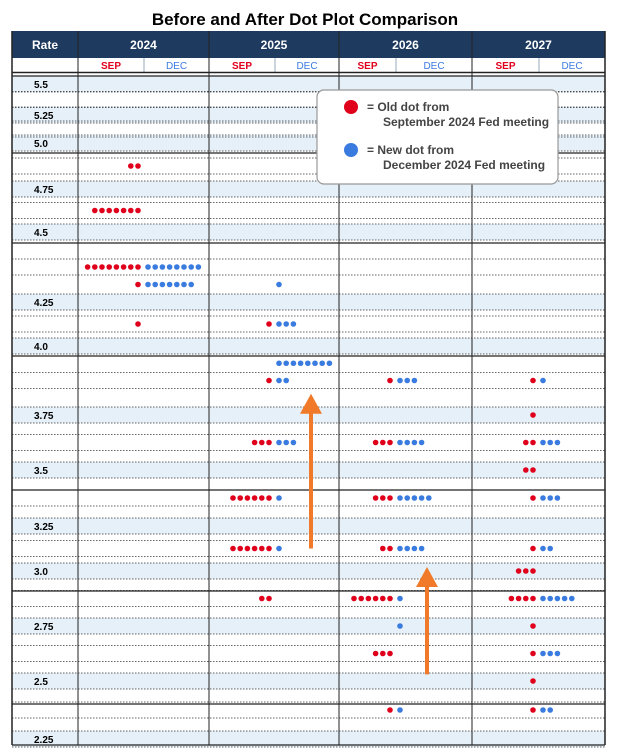 Image resolution: width=618 pixels, height=755 pixels. I want to click on legend-box, so click(437, 137).